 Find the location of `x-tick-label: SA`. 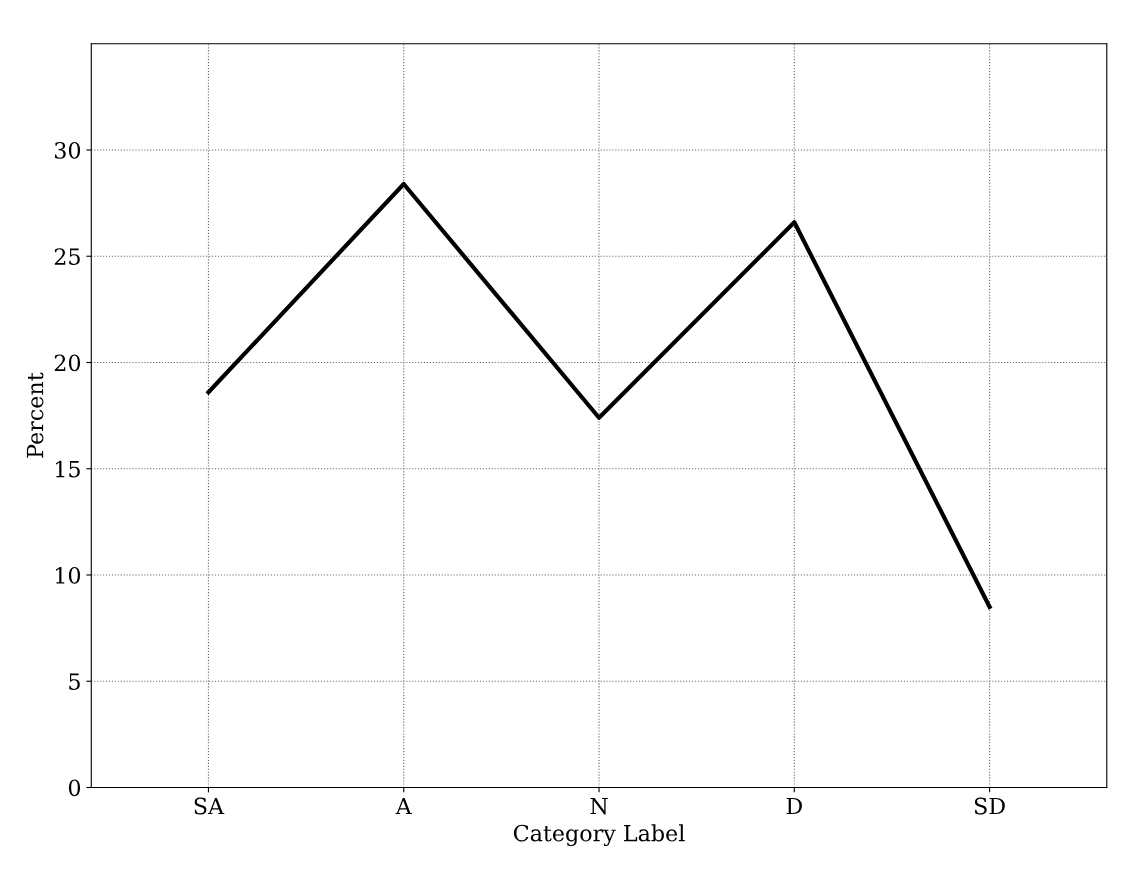

x-tick-label: SA is located at coordinates (209, 806).